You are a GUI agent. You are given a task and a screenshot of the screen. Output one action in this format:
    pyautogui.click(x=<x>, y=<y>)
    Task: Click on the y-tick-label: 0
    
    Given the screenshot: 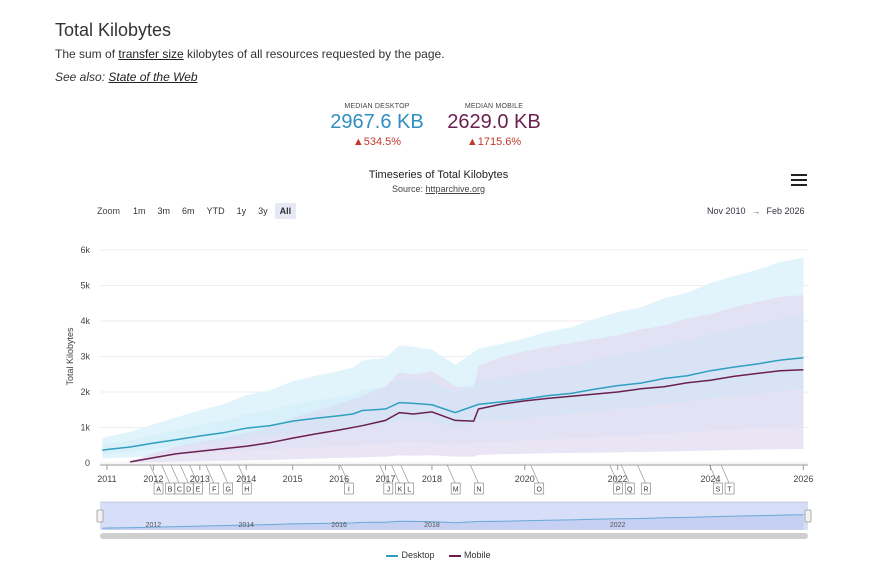 What is the action you would take?
    pyautogui.click(x=87, y=463)
    